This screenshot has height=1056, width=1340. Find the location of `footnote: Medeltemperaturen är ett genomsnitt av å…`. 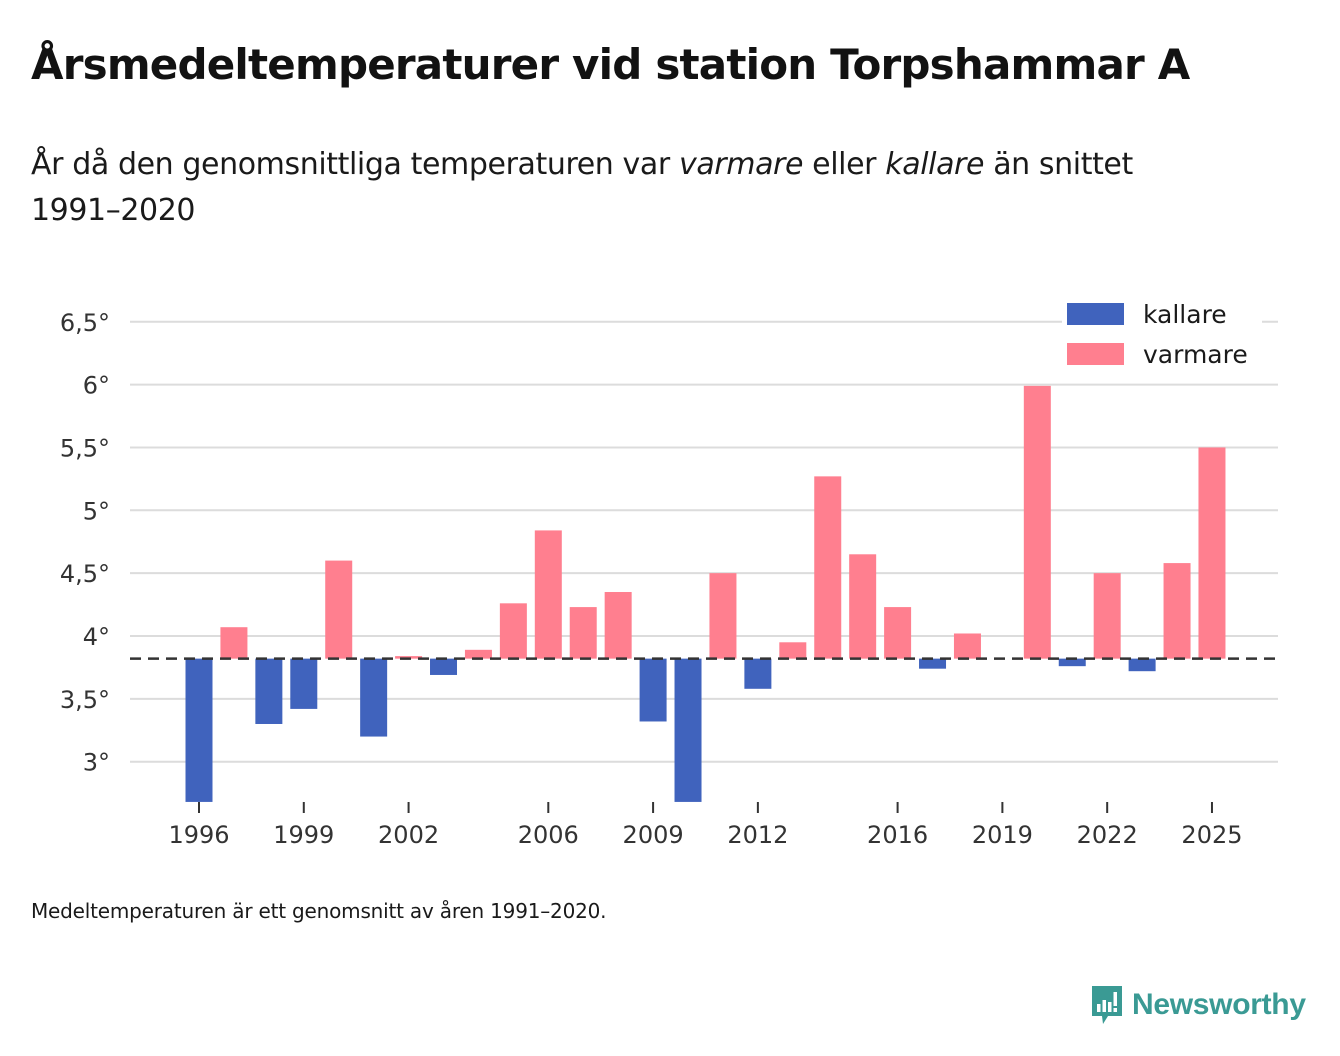

footnote: Medeltemperaturen är ett genomsnitt av å… is located at coordinates (319, 911).